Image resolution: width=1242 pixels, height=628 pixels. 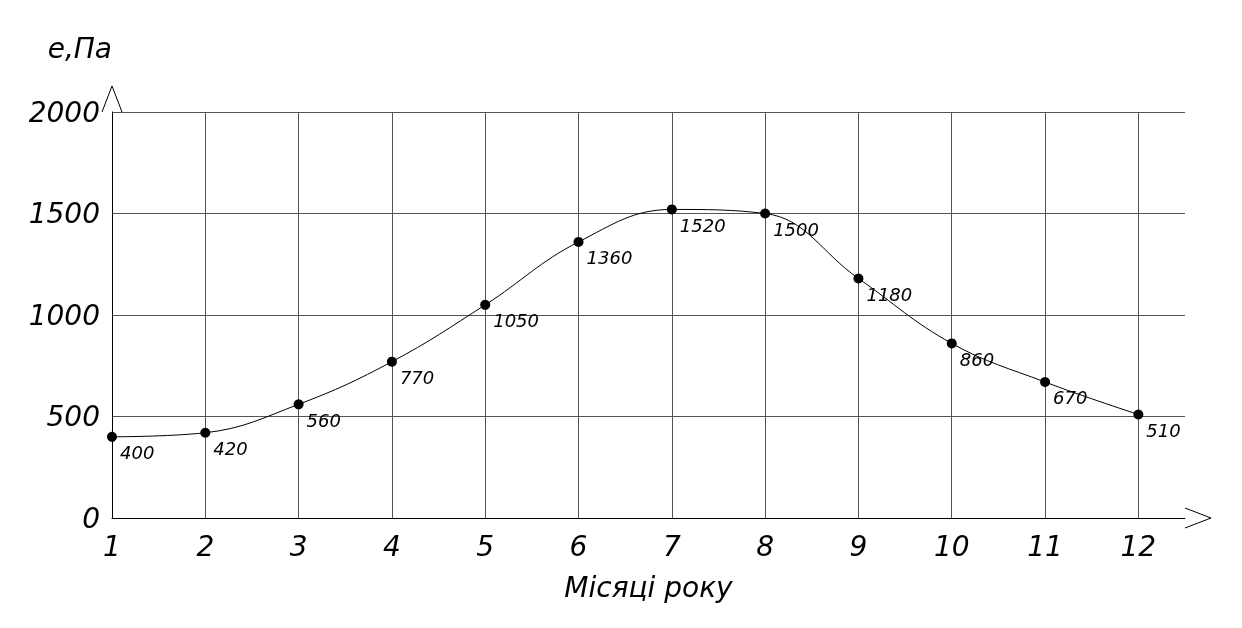 I want to click on x-tick-label: 8, so click(x=765, y=546).